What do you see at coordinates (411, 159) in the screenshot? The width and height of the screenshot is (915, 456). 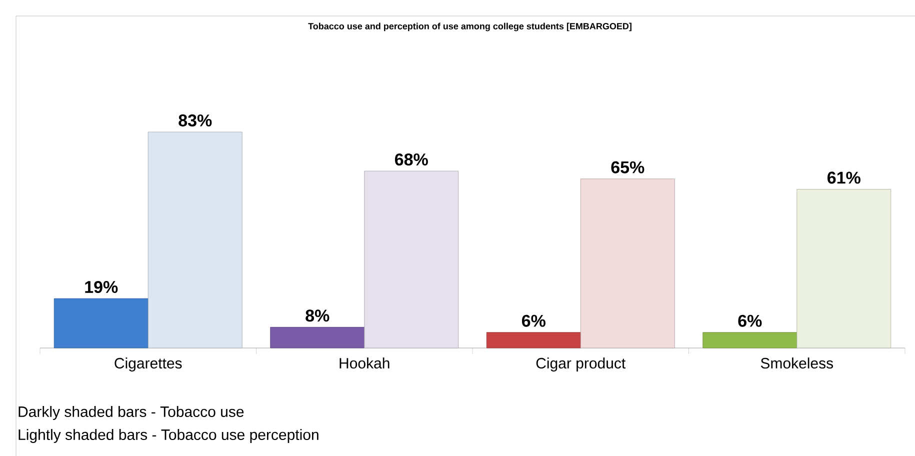 I see `data-label: 68%` at bounding box center [411, 159].